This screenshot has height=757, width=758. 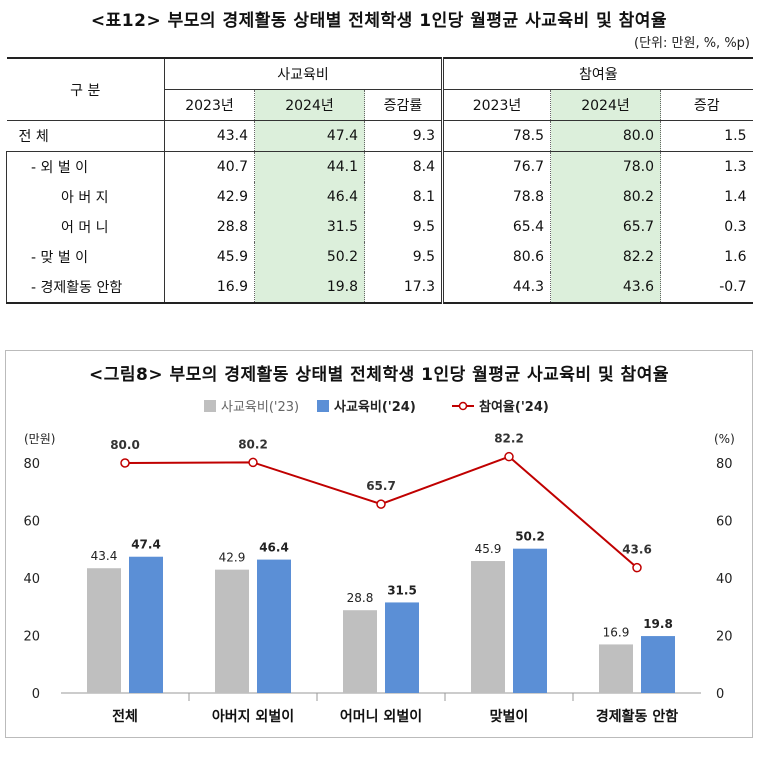 What do you see at coordinates (488, 549) in the screenshot?
I see `bar-data-label: 45.9` at bounding box center [488, 549].